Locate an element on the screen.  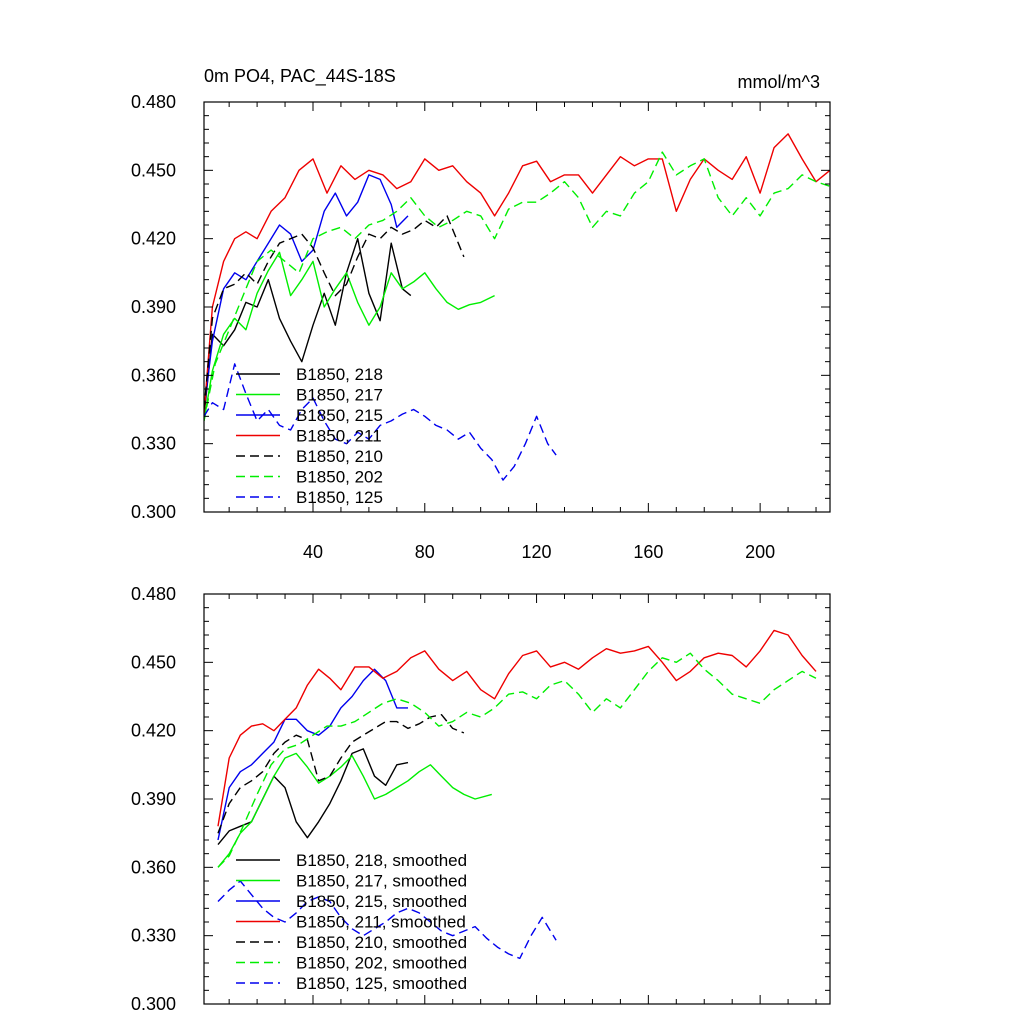
x-tick-label: 40 is located at coordinates (313, 552).